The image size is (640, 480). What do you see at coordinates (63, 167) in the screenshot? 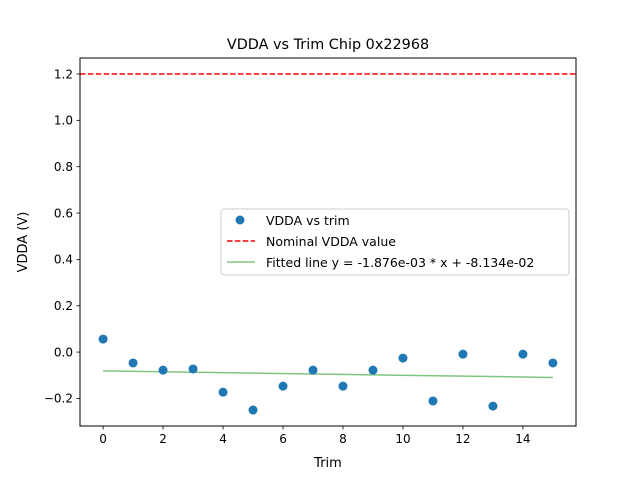
I see `y-tick-label: 0.8` at bounding box center [63, 167].